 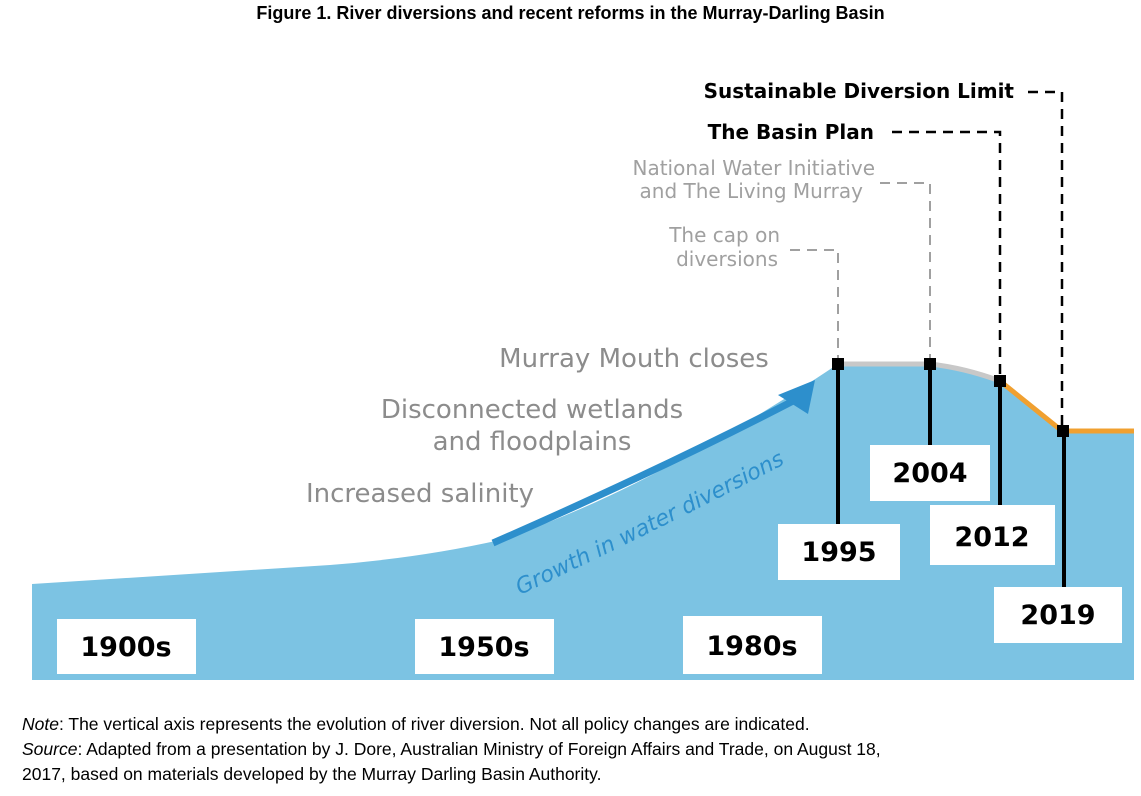 I want to click on era-1900s: 1900s, so click(x=125, y=647).